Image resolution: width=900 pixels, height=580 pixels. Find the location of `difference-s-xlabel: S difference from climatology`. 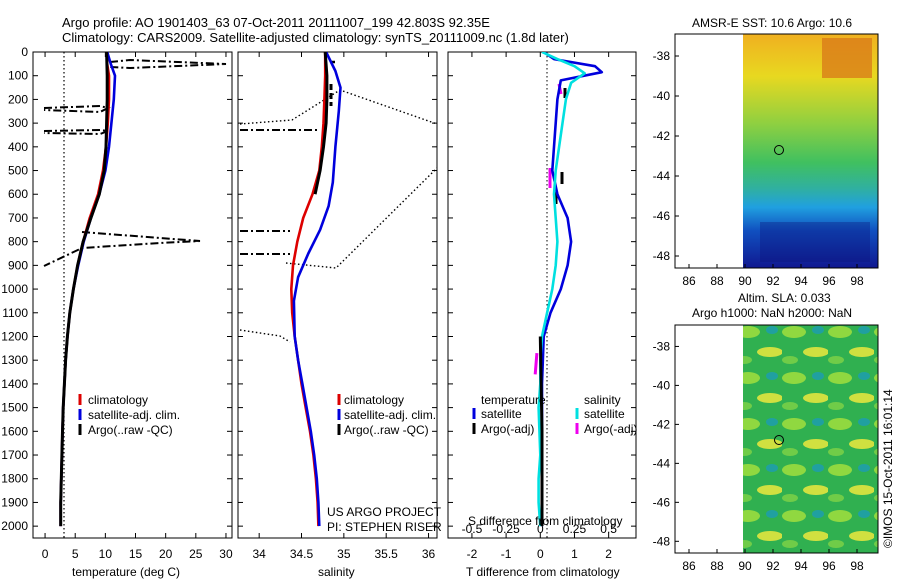

difference-s-xlabel: S difference from climatology is located at coordinates (545, 521).